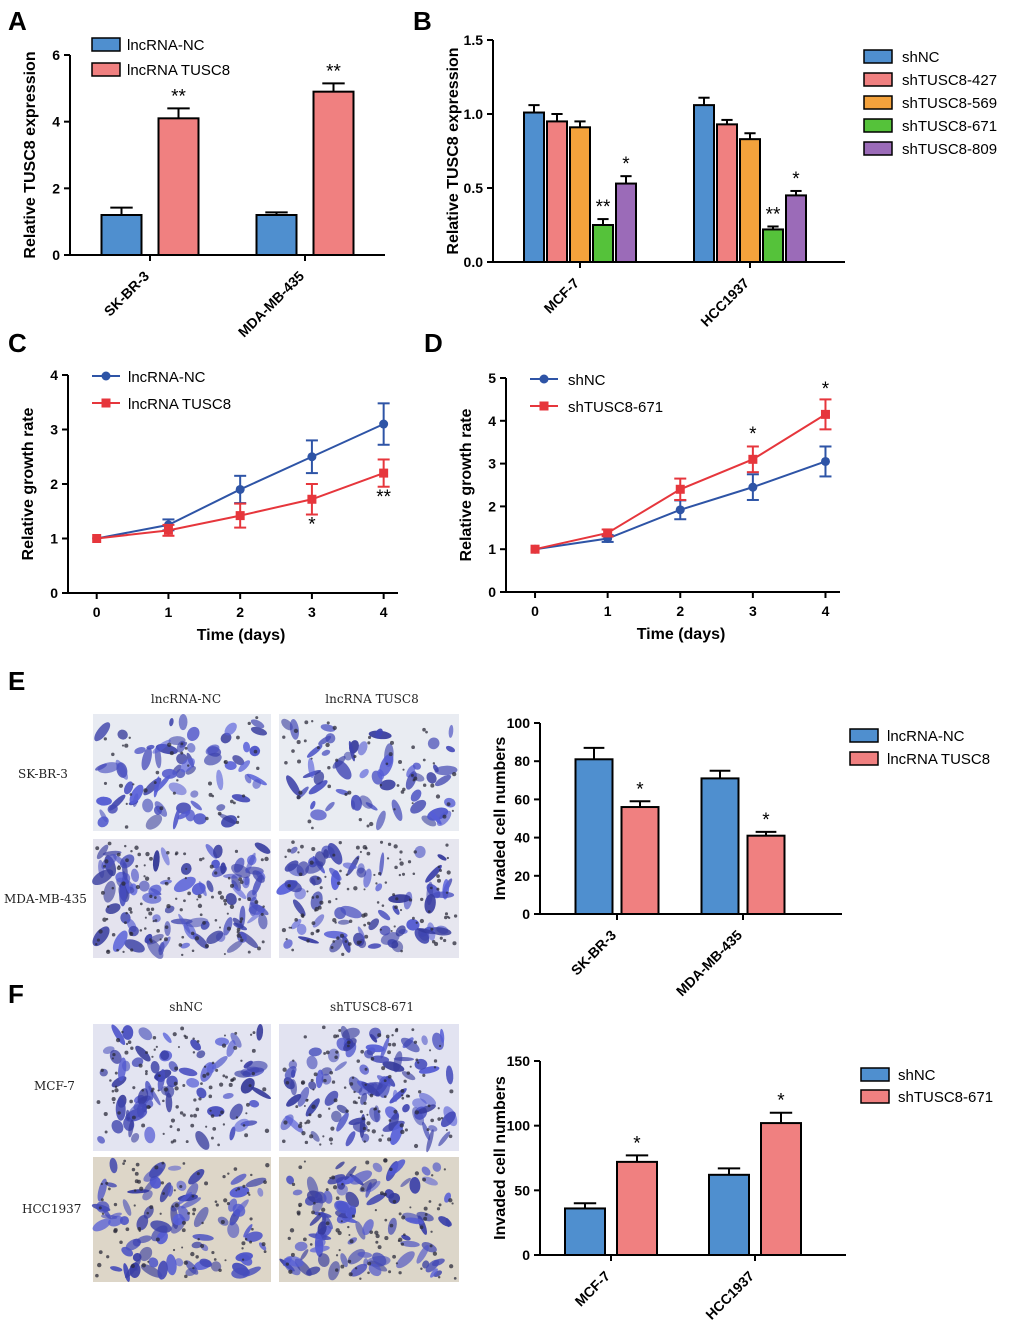 The height and width of the screenshot is (1325, 1020). Describe the element at coordinates (640, 789) in the screenshot. I see `chart-e-sig-1-0: *` at that location.